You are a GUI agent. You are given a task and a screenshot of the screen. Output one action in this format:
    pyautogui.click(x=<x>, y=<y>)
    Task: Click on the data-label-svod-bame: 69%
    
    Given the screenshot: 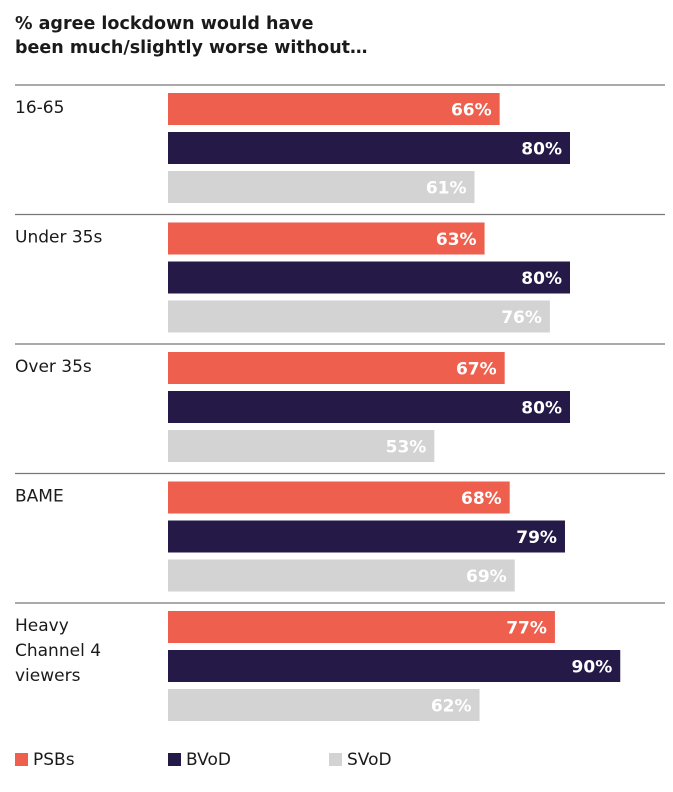 What is the action you would take?
    pyautogui.click(x=486, y=577)
    